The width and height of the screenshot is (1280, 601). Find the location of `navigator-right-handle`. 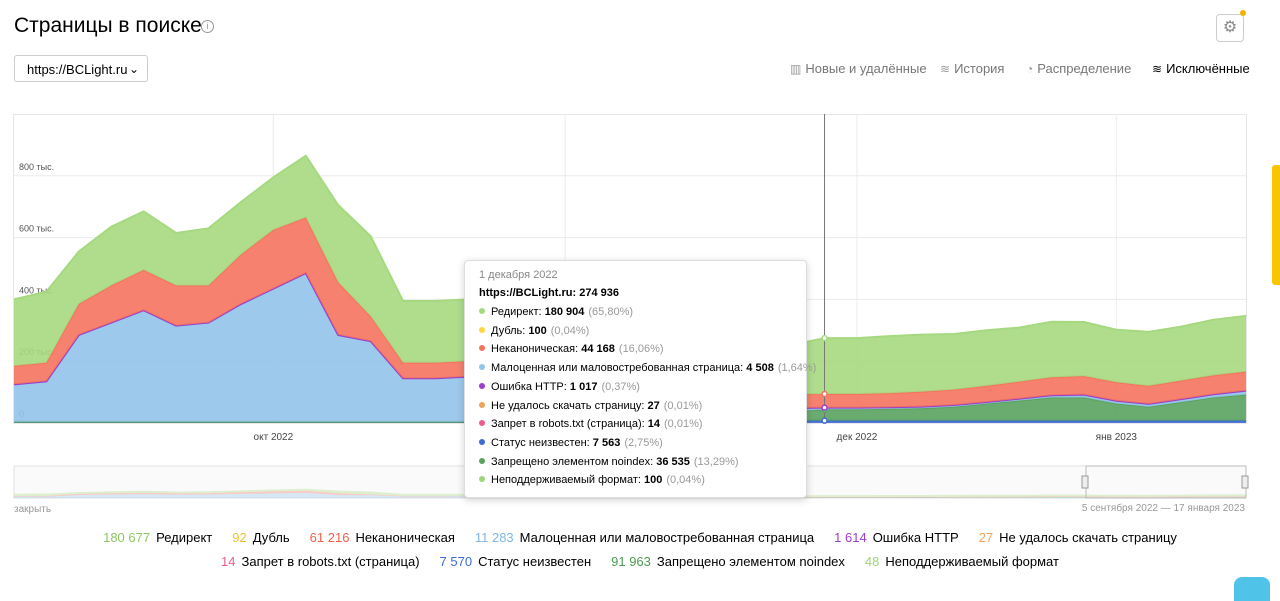

navigator-right-handle is located at coordinates (1245, 482).